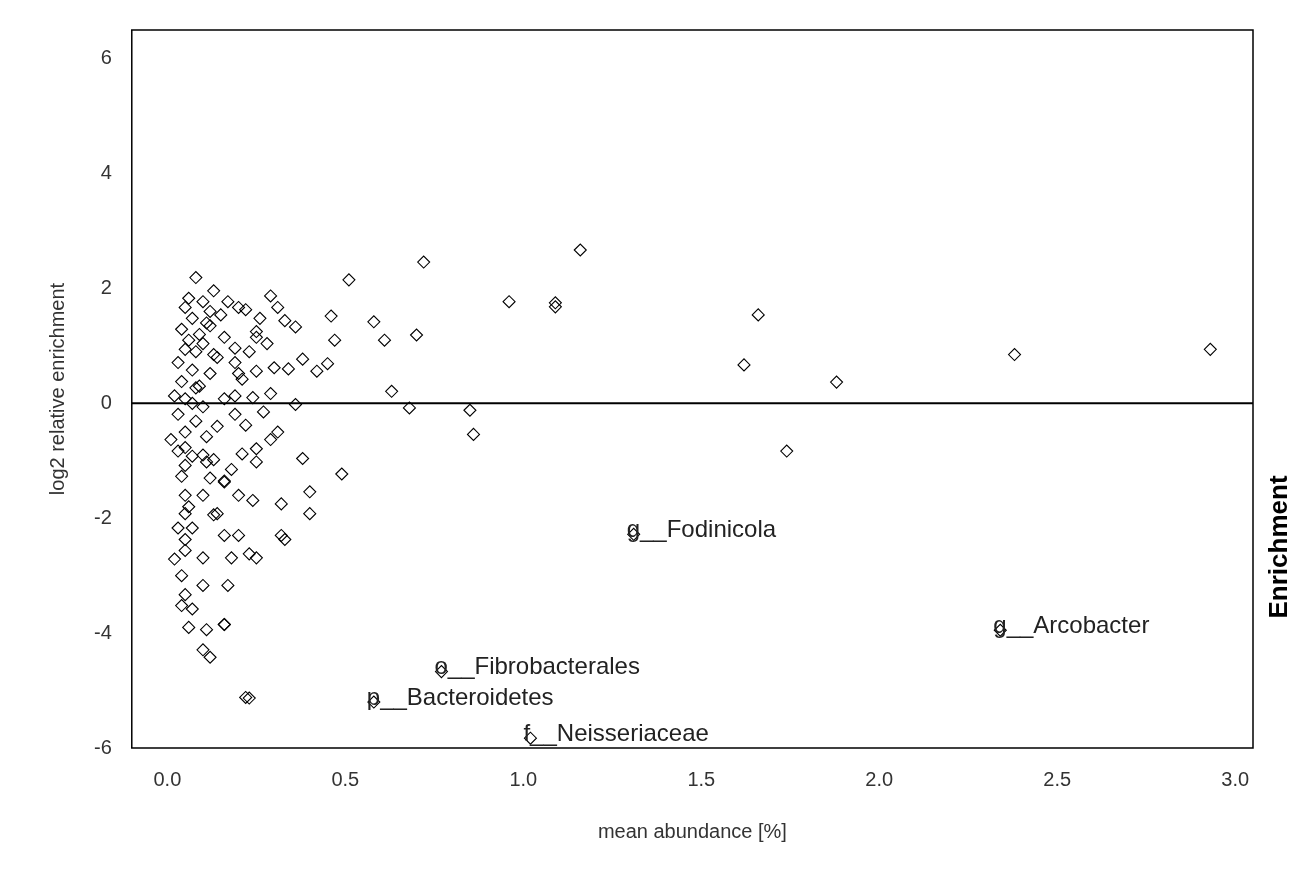 This screenshot has width=1315, height=880. What do you see at coordinates (1235, 778) in the screenshot?
I see `x-tick-label: 3.0` at bounding box center [1235, 778].